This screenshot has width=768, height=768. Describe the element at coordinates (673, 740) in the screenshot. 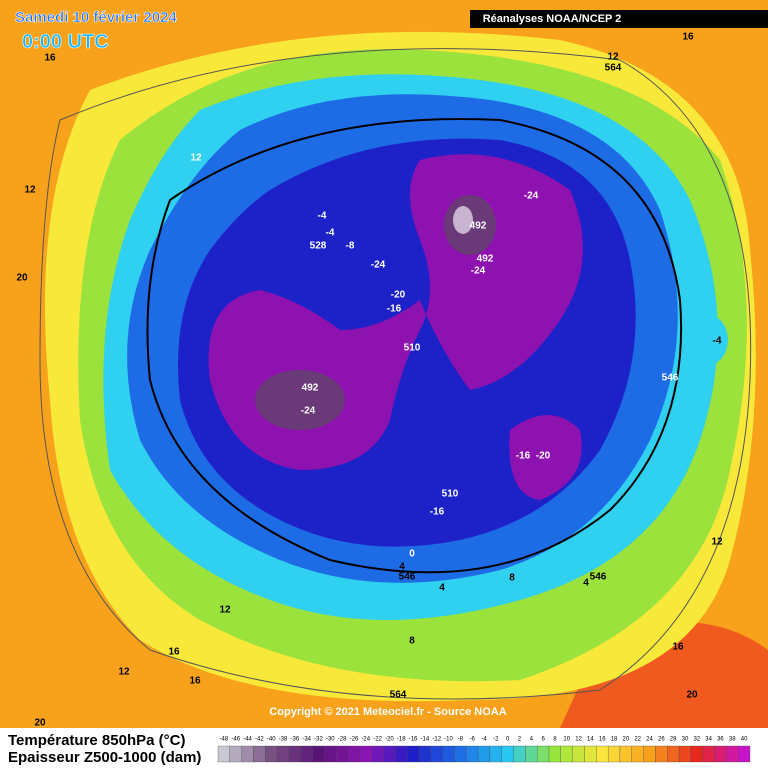

I see `scale-label: 28` at that location.